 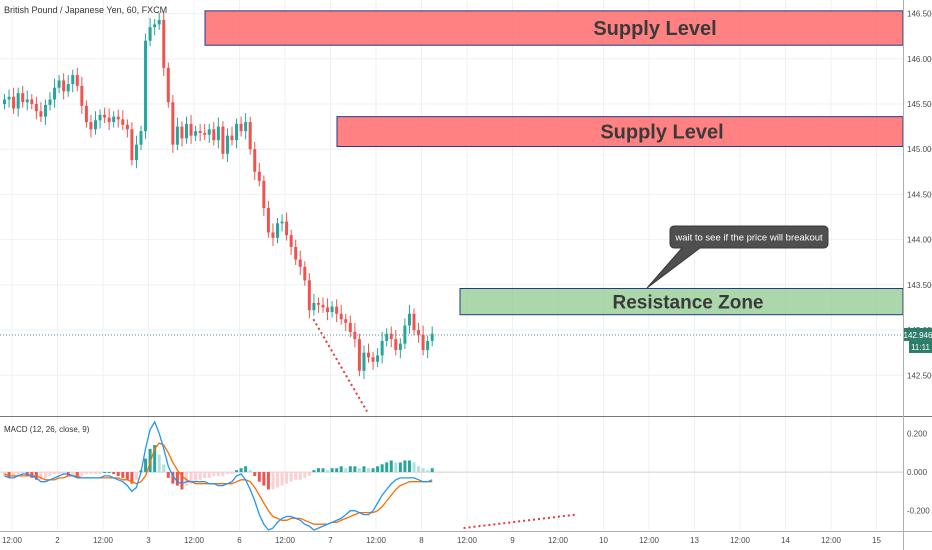 What do you see at coordinates (918, 511) in the screenshot?
I see `macd-y-tick-label: -0.200` at bounding box center [918, 511].